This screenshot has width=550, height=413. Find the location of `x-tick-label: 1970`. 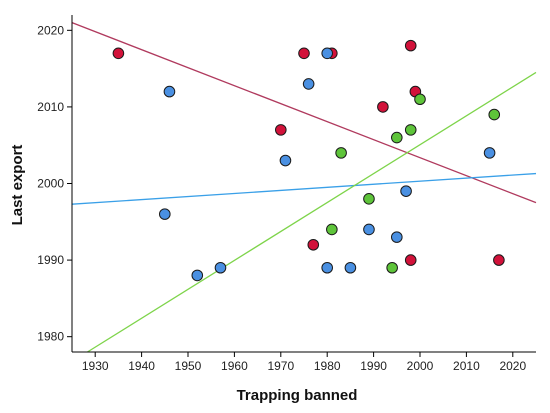

x-tick-label: 1970 is located at coordinates (280, 366).